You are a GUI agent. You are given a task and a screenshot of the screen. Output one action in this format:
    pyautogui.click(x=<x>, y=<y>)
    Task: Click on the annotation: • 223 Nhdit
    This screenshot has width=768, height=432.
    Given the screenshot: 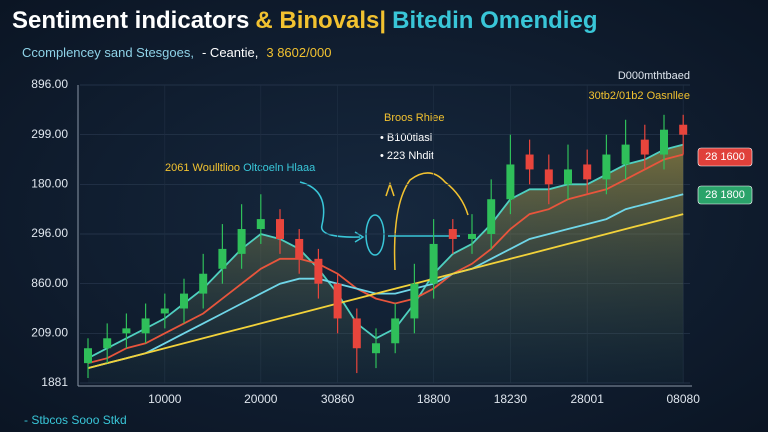 What is the action you would take?
    pyautogui.click(x=407, y=156)
    